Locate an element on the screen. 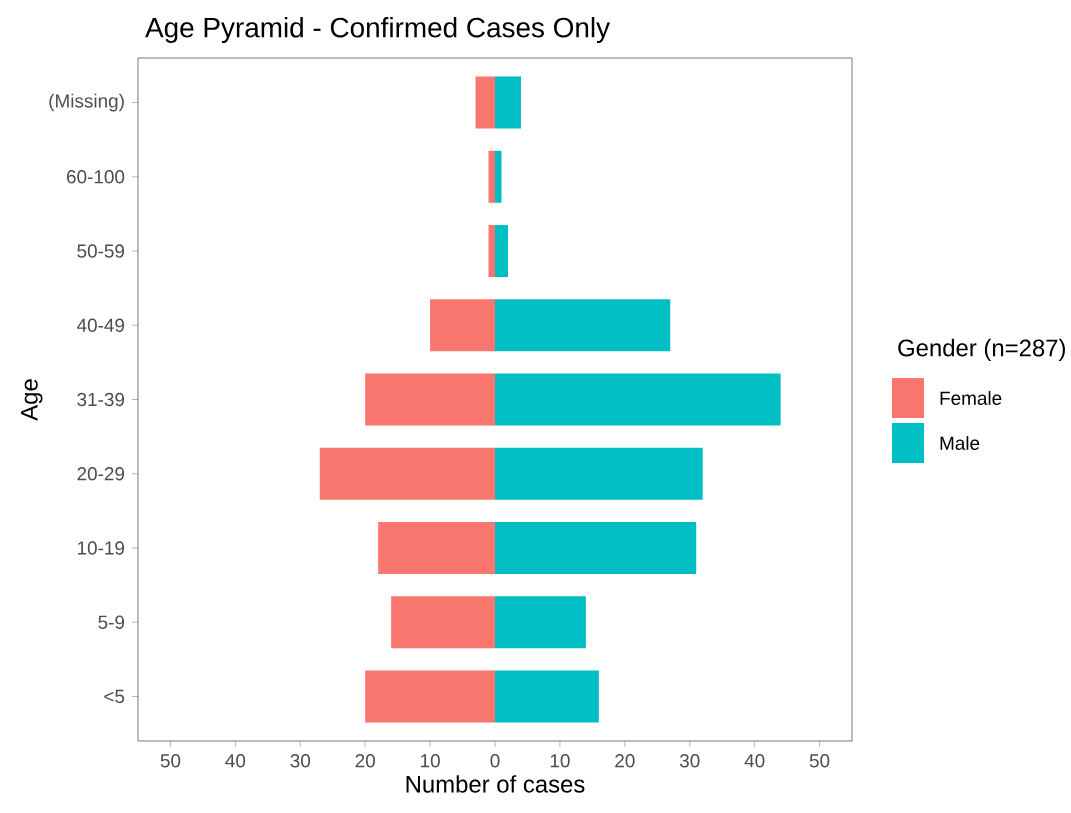 The height and width of the screenshot is (813, 1071). legend-label: Male is located at coordinates (960, 443).